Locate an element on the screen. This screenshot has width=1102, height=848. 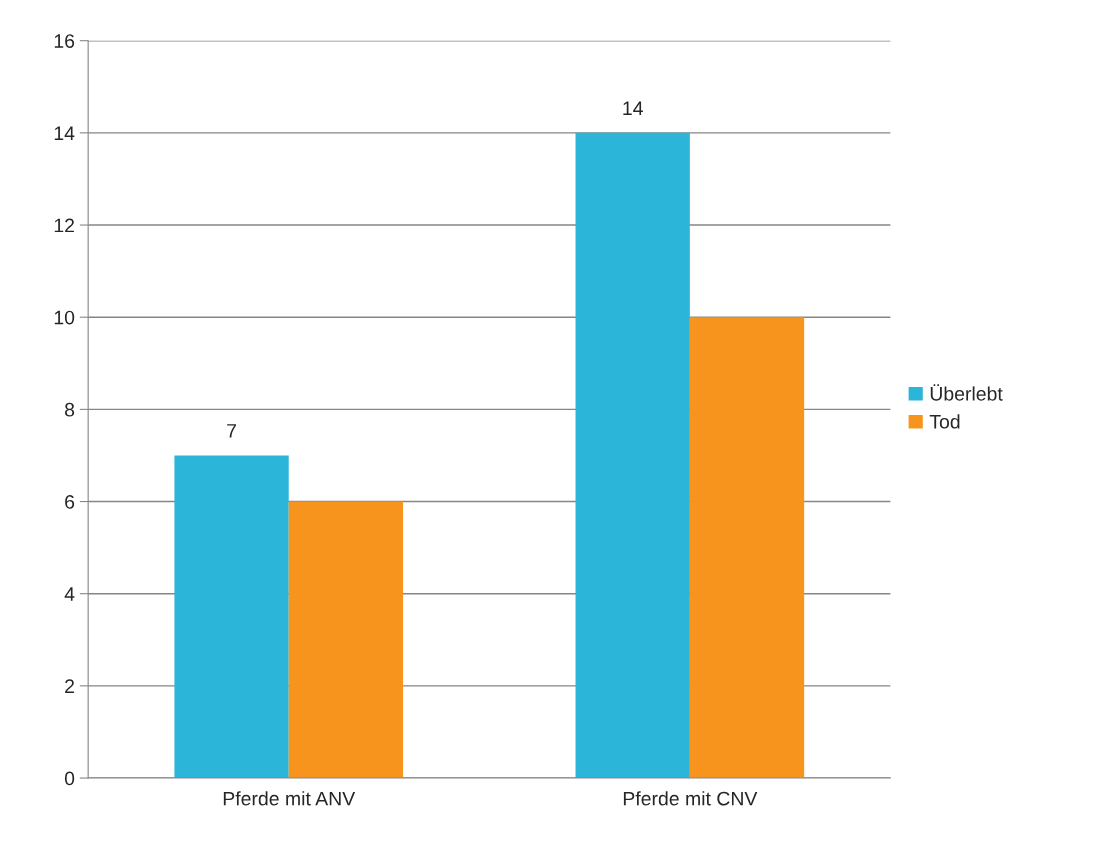
x-tick-label: Pferde mit CNV is located at coordinates (690, 798).